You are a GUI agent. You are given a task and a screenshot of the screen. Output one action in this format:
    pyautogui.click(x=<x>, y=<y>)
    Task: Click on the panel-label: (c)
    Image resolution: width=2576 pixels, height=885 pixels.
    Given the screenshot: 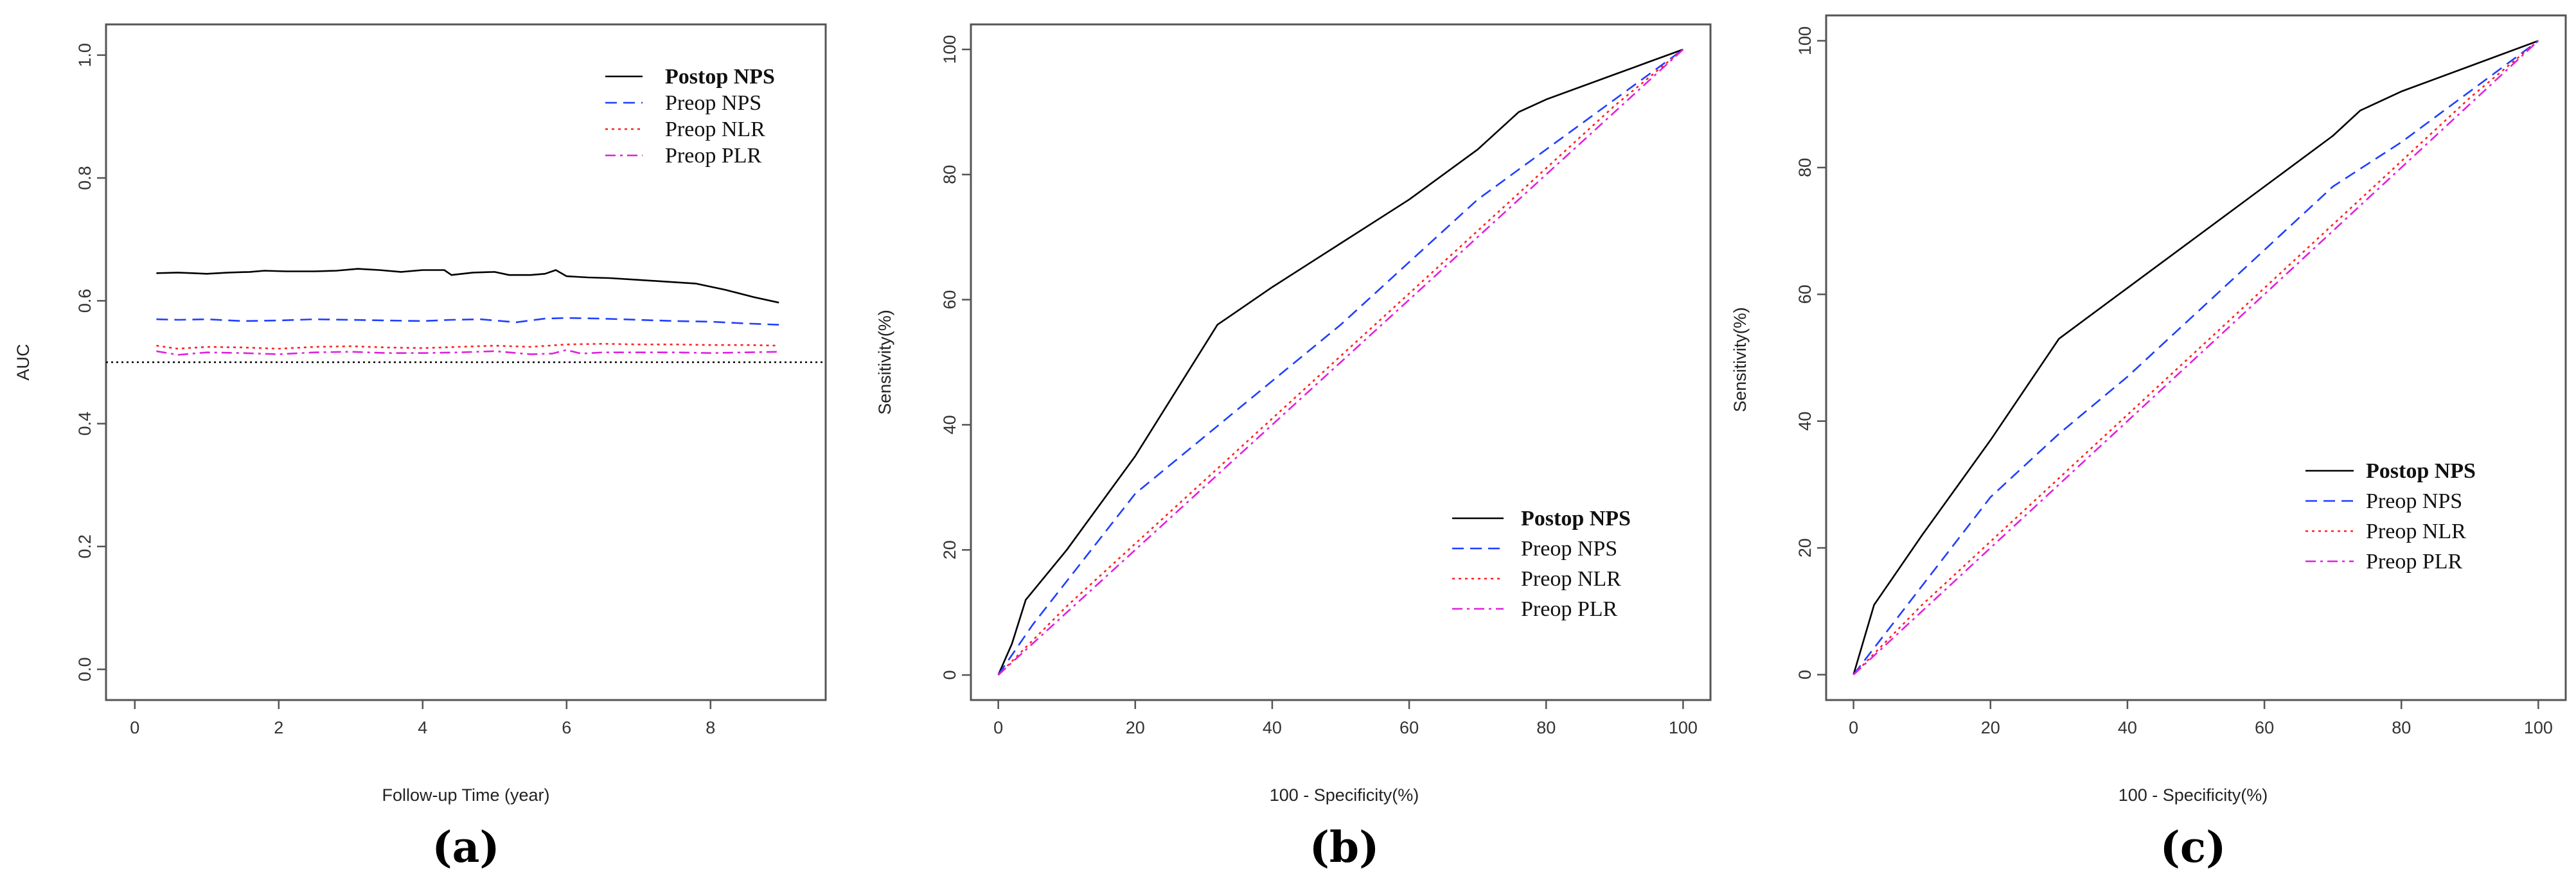 What is the action you would take?
    pyautogui.click(x=2193, y=847)
    